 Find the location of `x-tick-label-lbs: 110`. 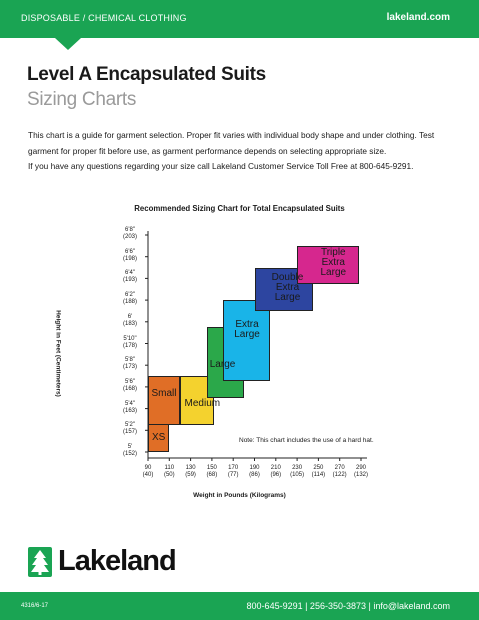

x-tick-label-lbs: 110 is located at coordinates (169, 468).